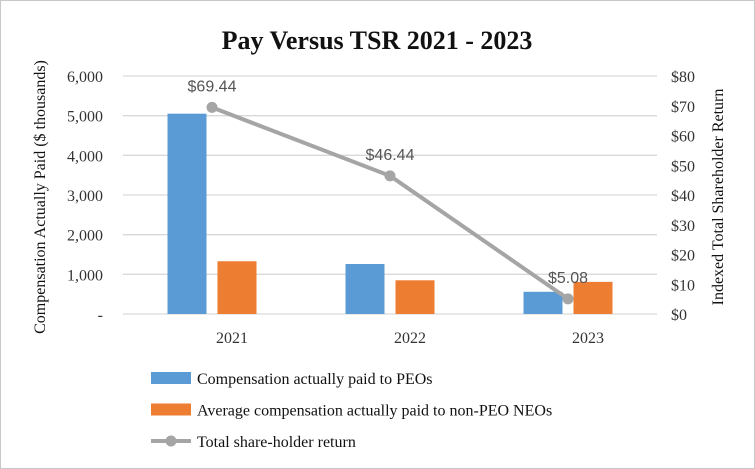 The width and height of the screenshot is (755, 469). Describe the element at coordinates (415, 297) in the screenshot. I see `bar-non-peo-neo-2022` at that location.